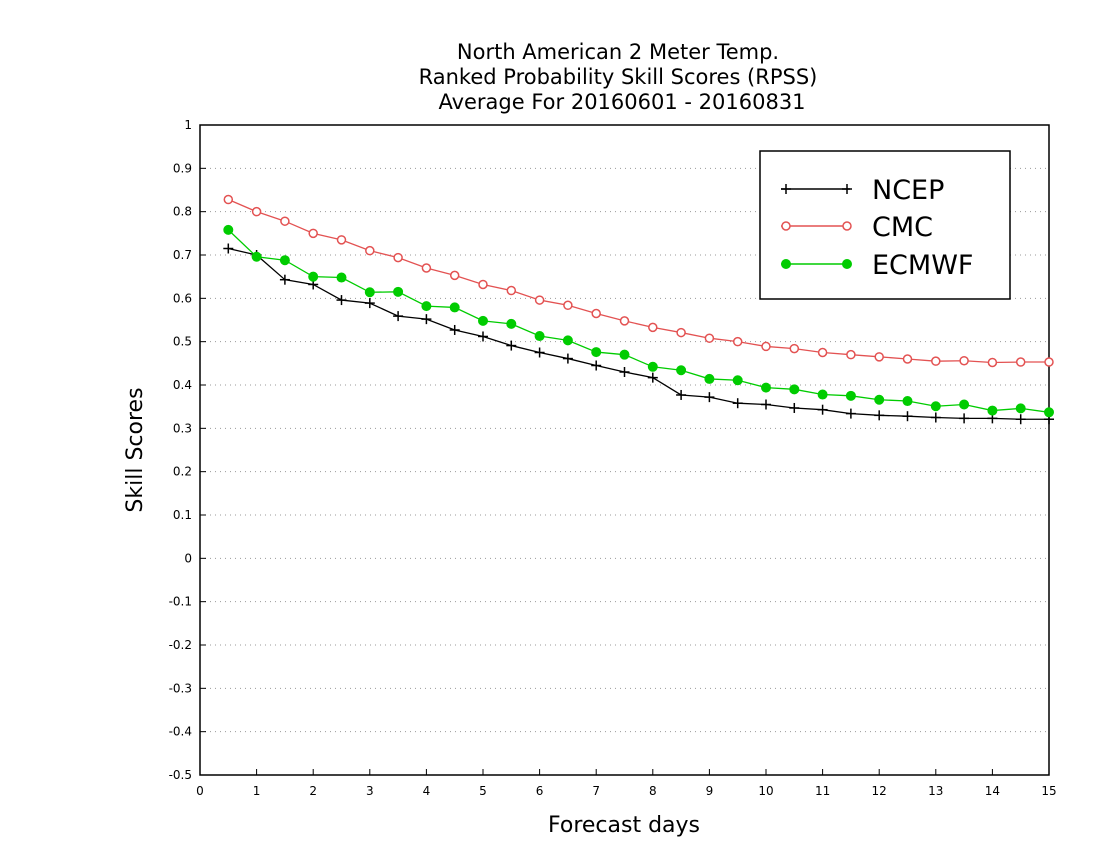  What do you see at coordinates (182, 298) in the screenshot?
I see `y-tick-label: 0.6` at bounding box center [182, 298].